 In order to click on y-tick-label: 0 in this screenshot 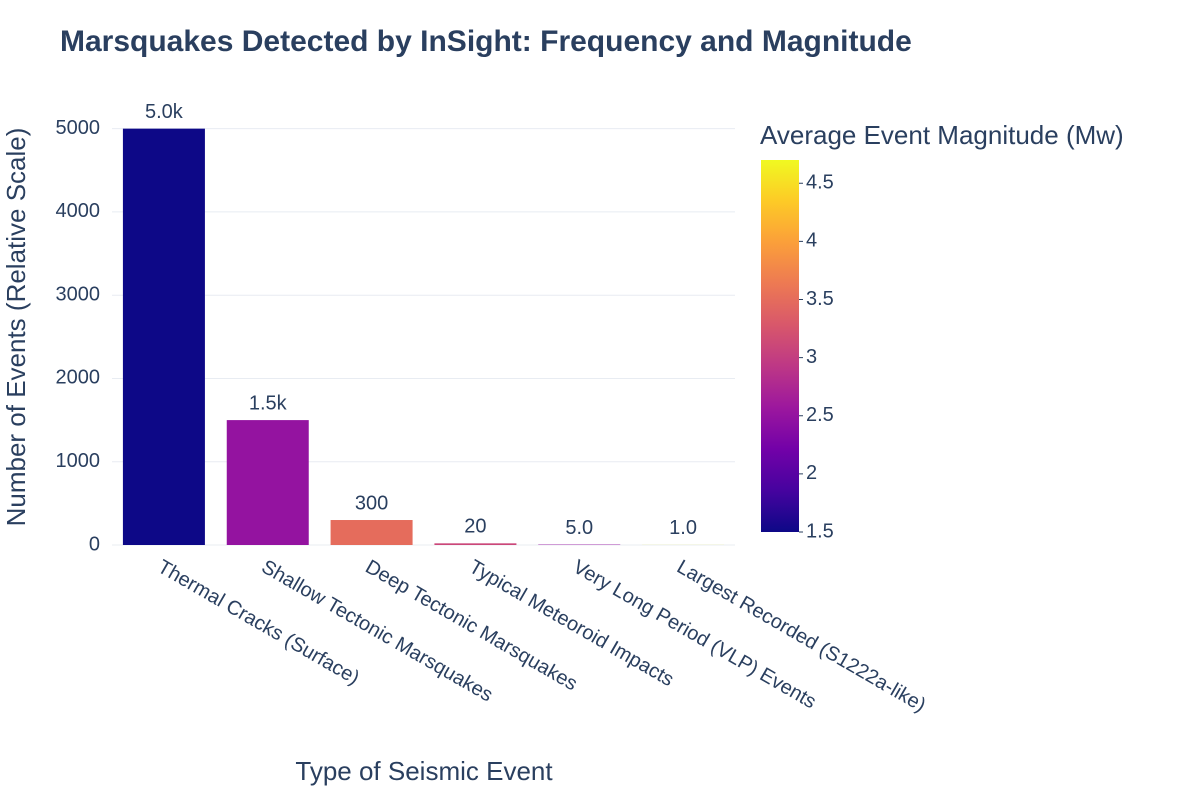, I will do `click(94, 544)`.